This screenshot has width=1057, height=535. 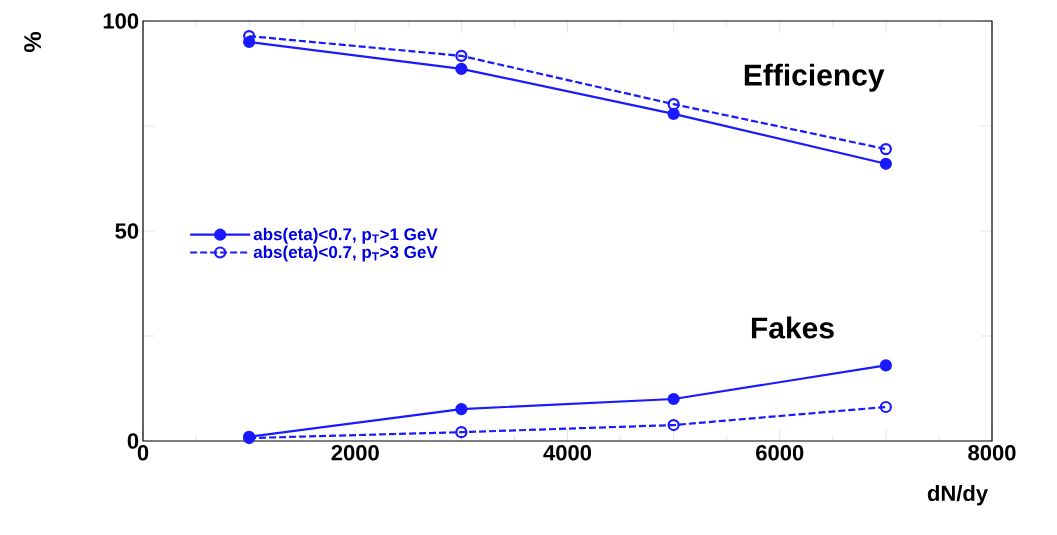 What do you see at coordinates (127, 231) in the screenshot?
I see `y-tick-label: 50` at bounding box center [127, 231].